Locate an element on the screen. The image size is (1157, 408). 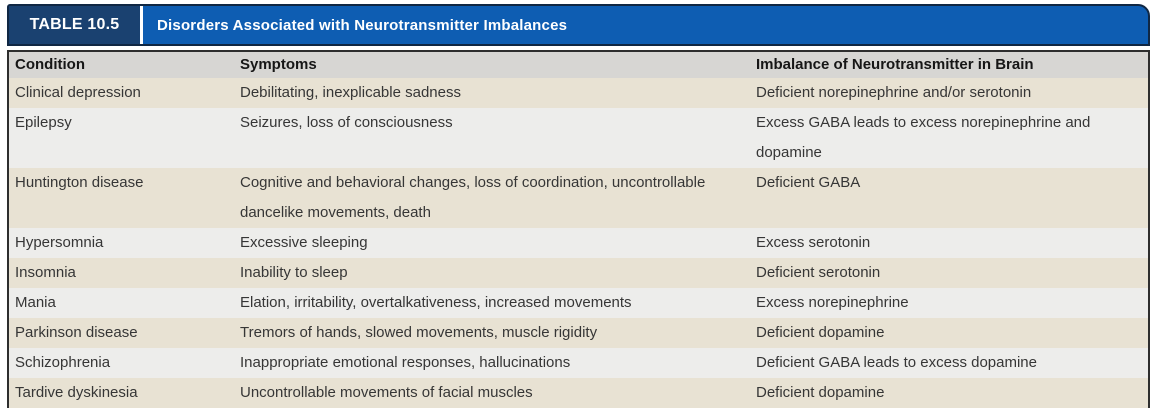
cell-condition: Epilepsy is located at coordinates (121, 138).